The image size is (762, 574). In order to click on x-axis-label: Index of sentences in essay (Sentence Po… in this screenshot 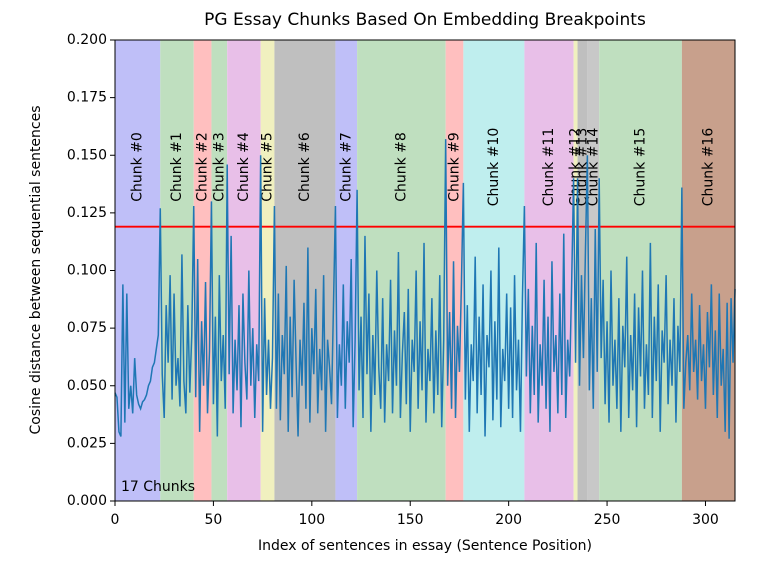, I will do `click(425, 546)`.